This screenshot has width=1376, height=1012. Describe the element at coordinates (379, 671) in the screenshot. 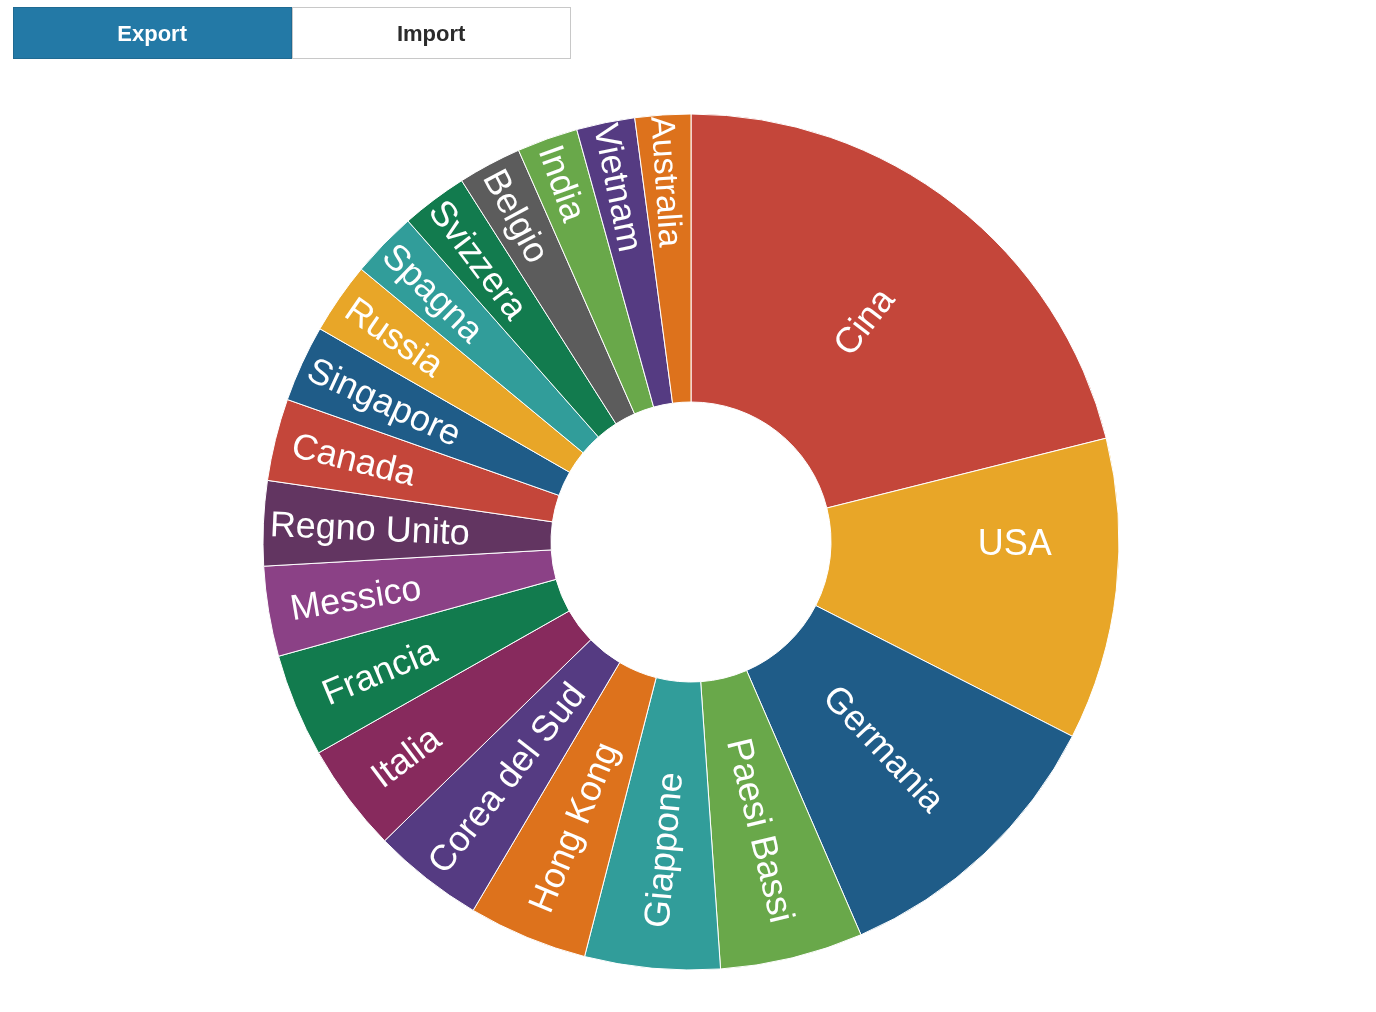

I see `slice-label: Francia` at that location.